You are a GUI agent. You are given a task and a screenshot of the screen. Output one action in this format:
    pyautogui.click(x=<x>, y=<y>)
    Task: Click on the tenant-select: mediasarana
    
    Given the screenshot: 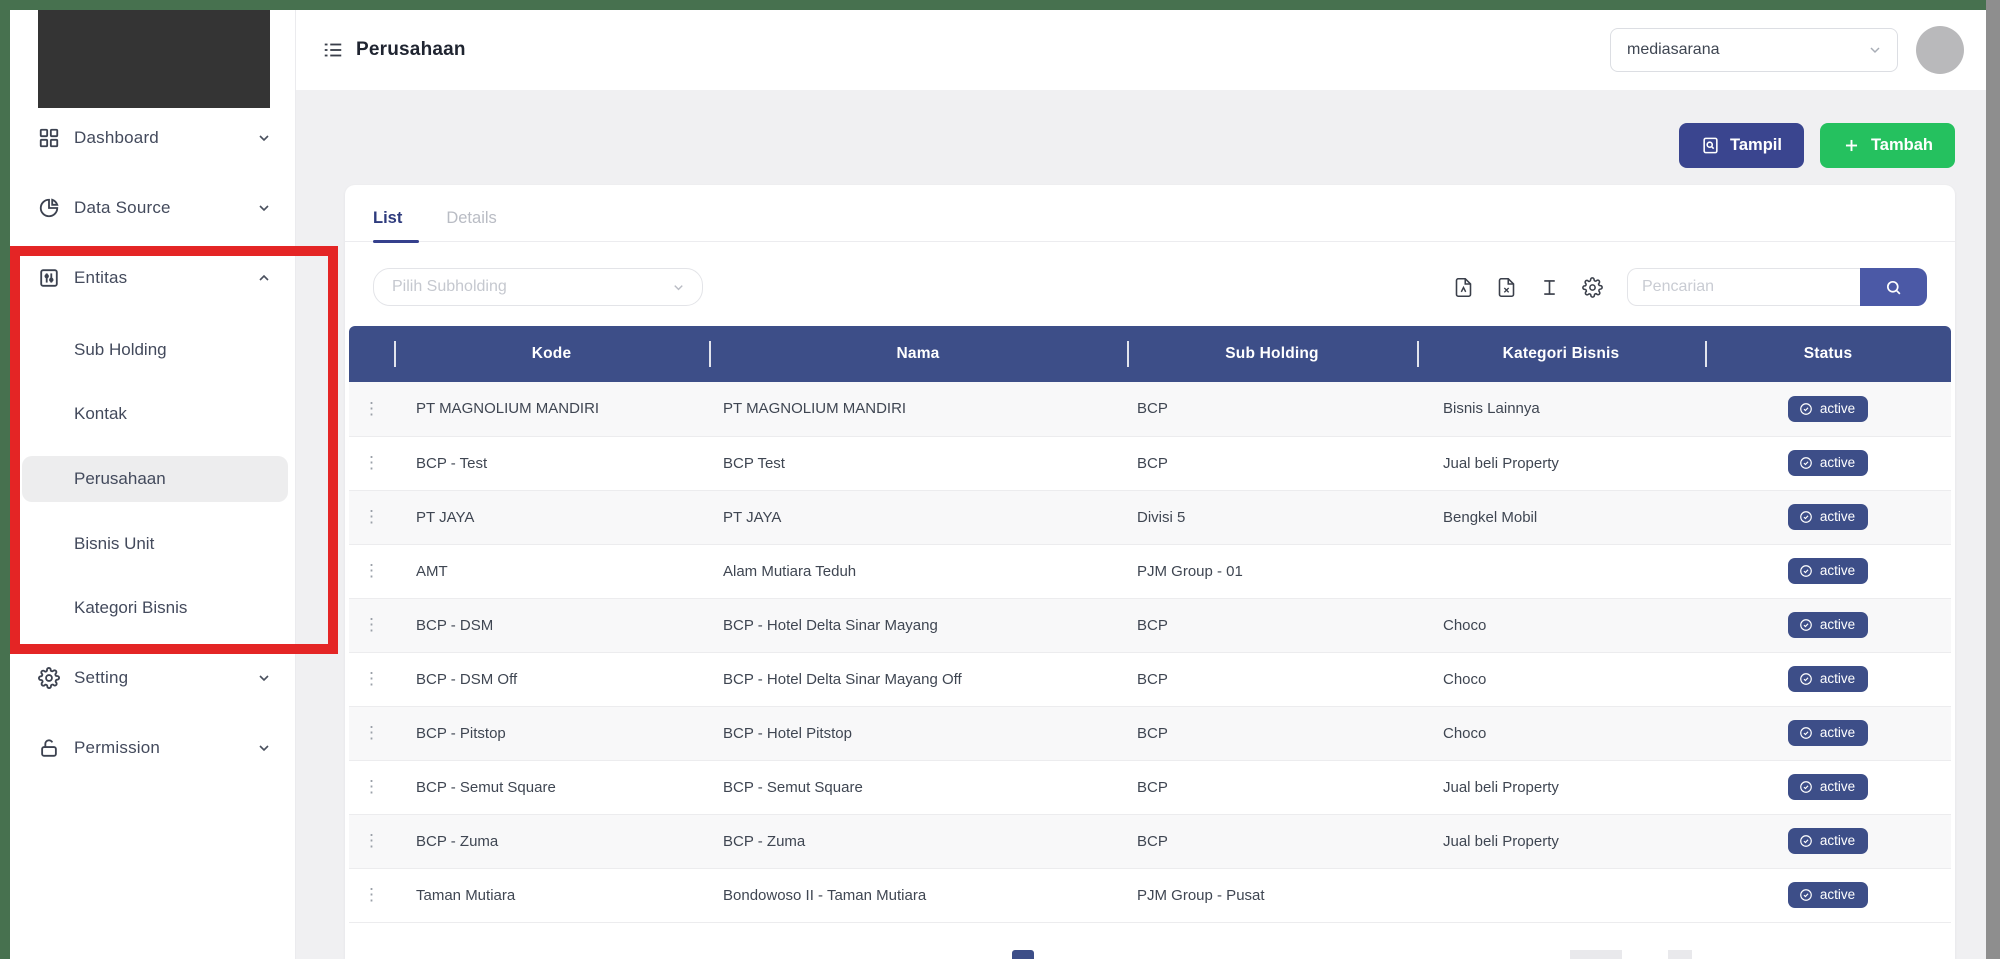 What is the action you would take?
    pyautogui.click(x=1754, y=50)
    